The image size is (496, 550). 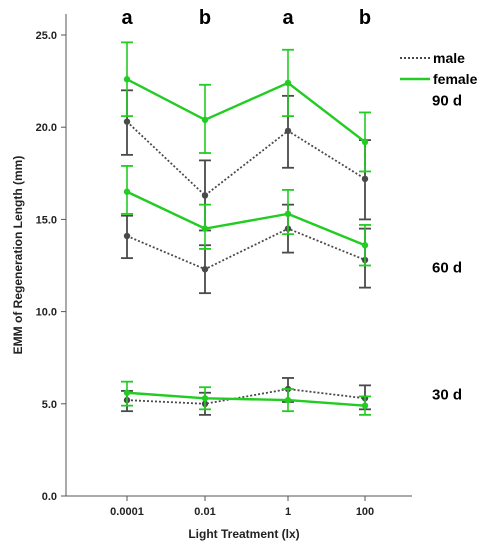 I want to click on group-label: 60 d, so click(x=447, y=267).